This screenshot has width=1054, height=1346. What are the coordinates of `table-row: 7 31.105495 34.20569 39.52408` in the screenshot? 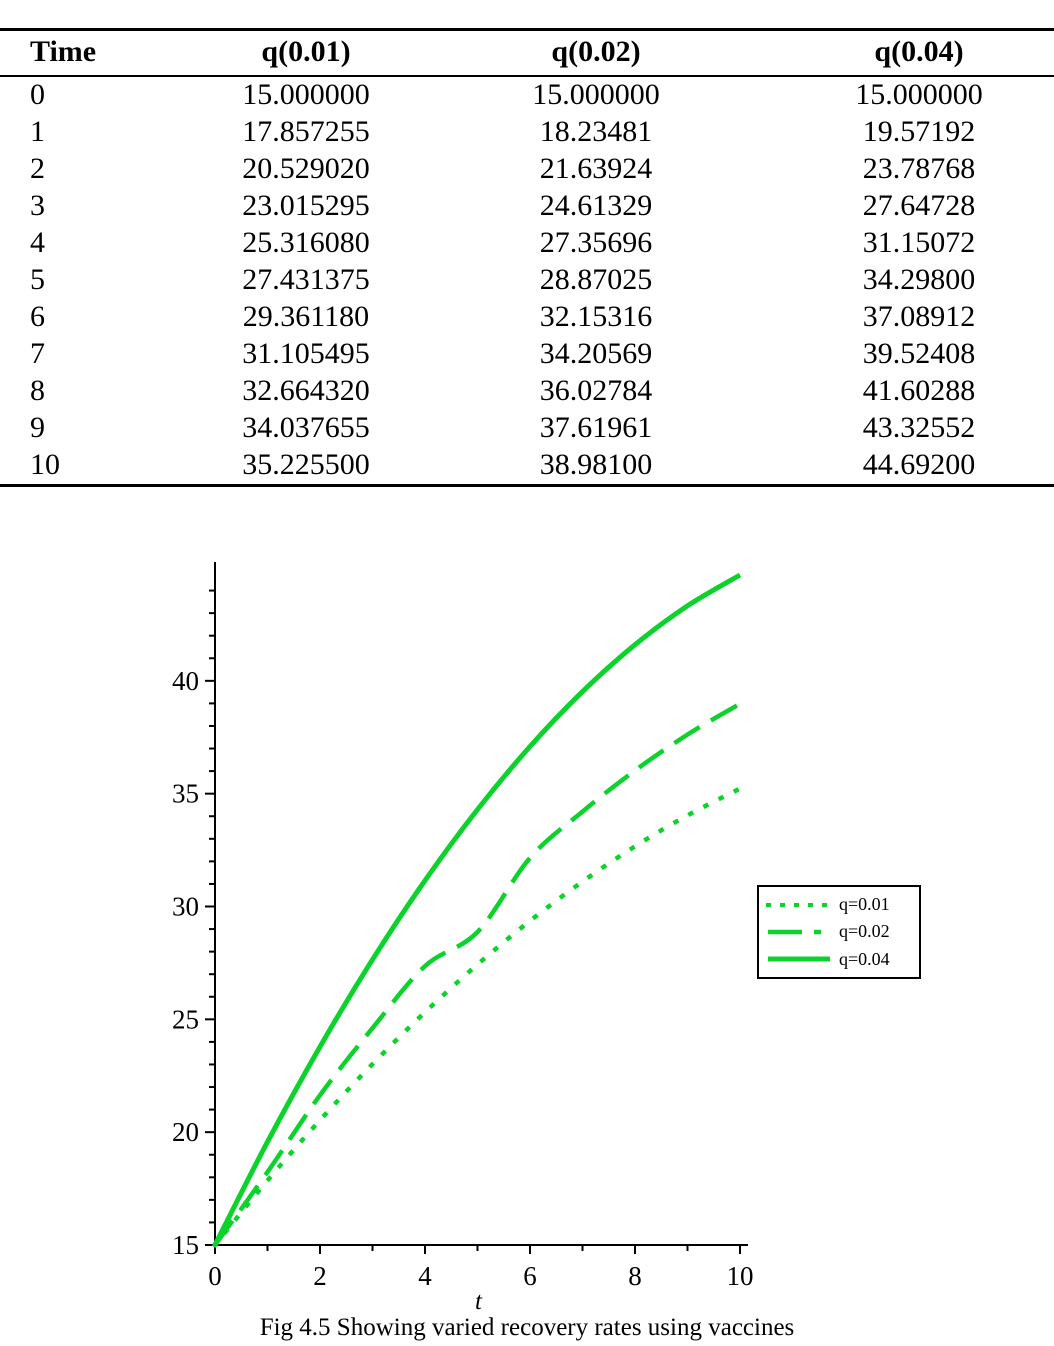 It's located at (527, 354).